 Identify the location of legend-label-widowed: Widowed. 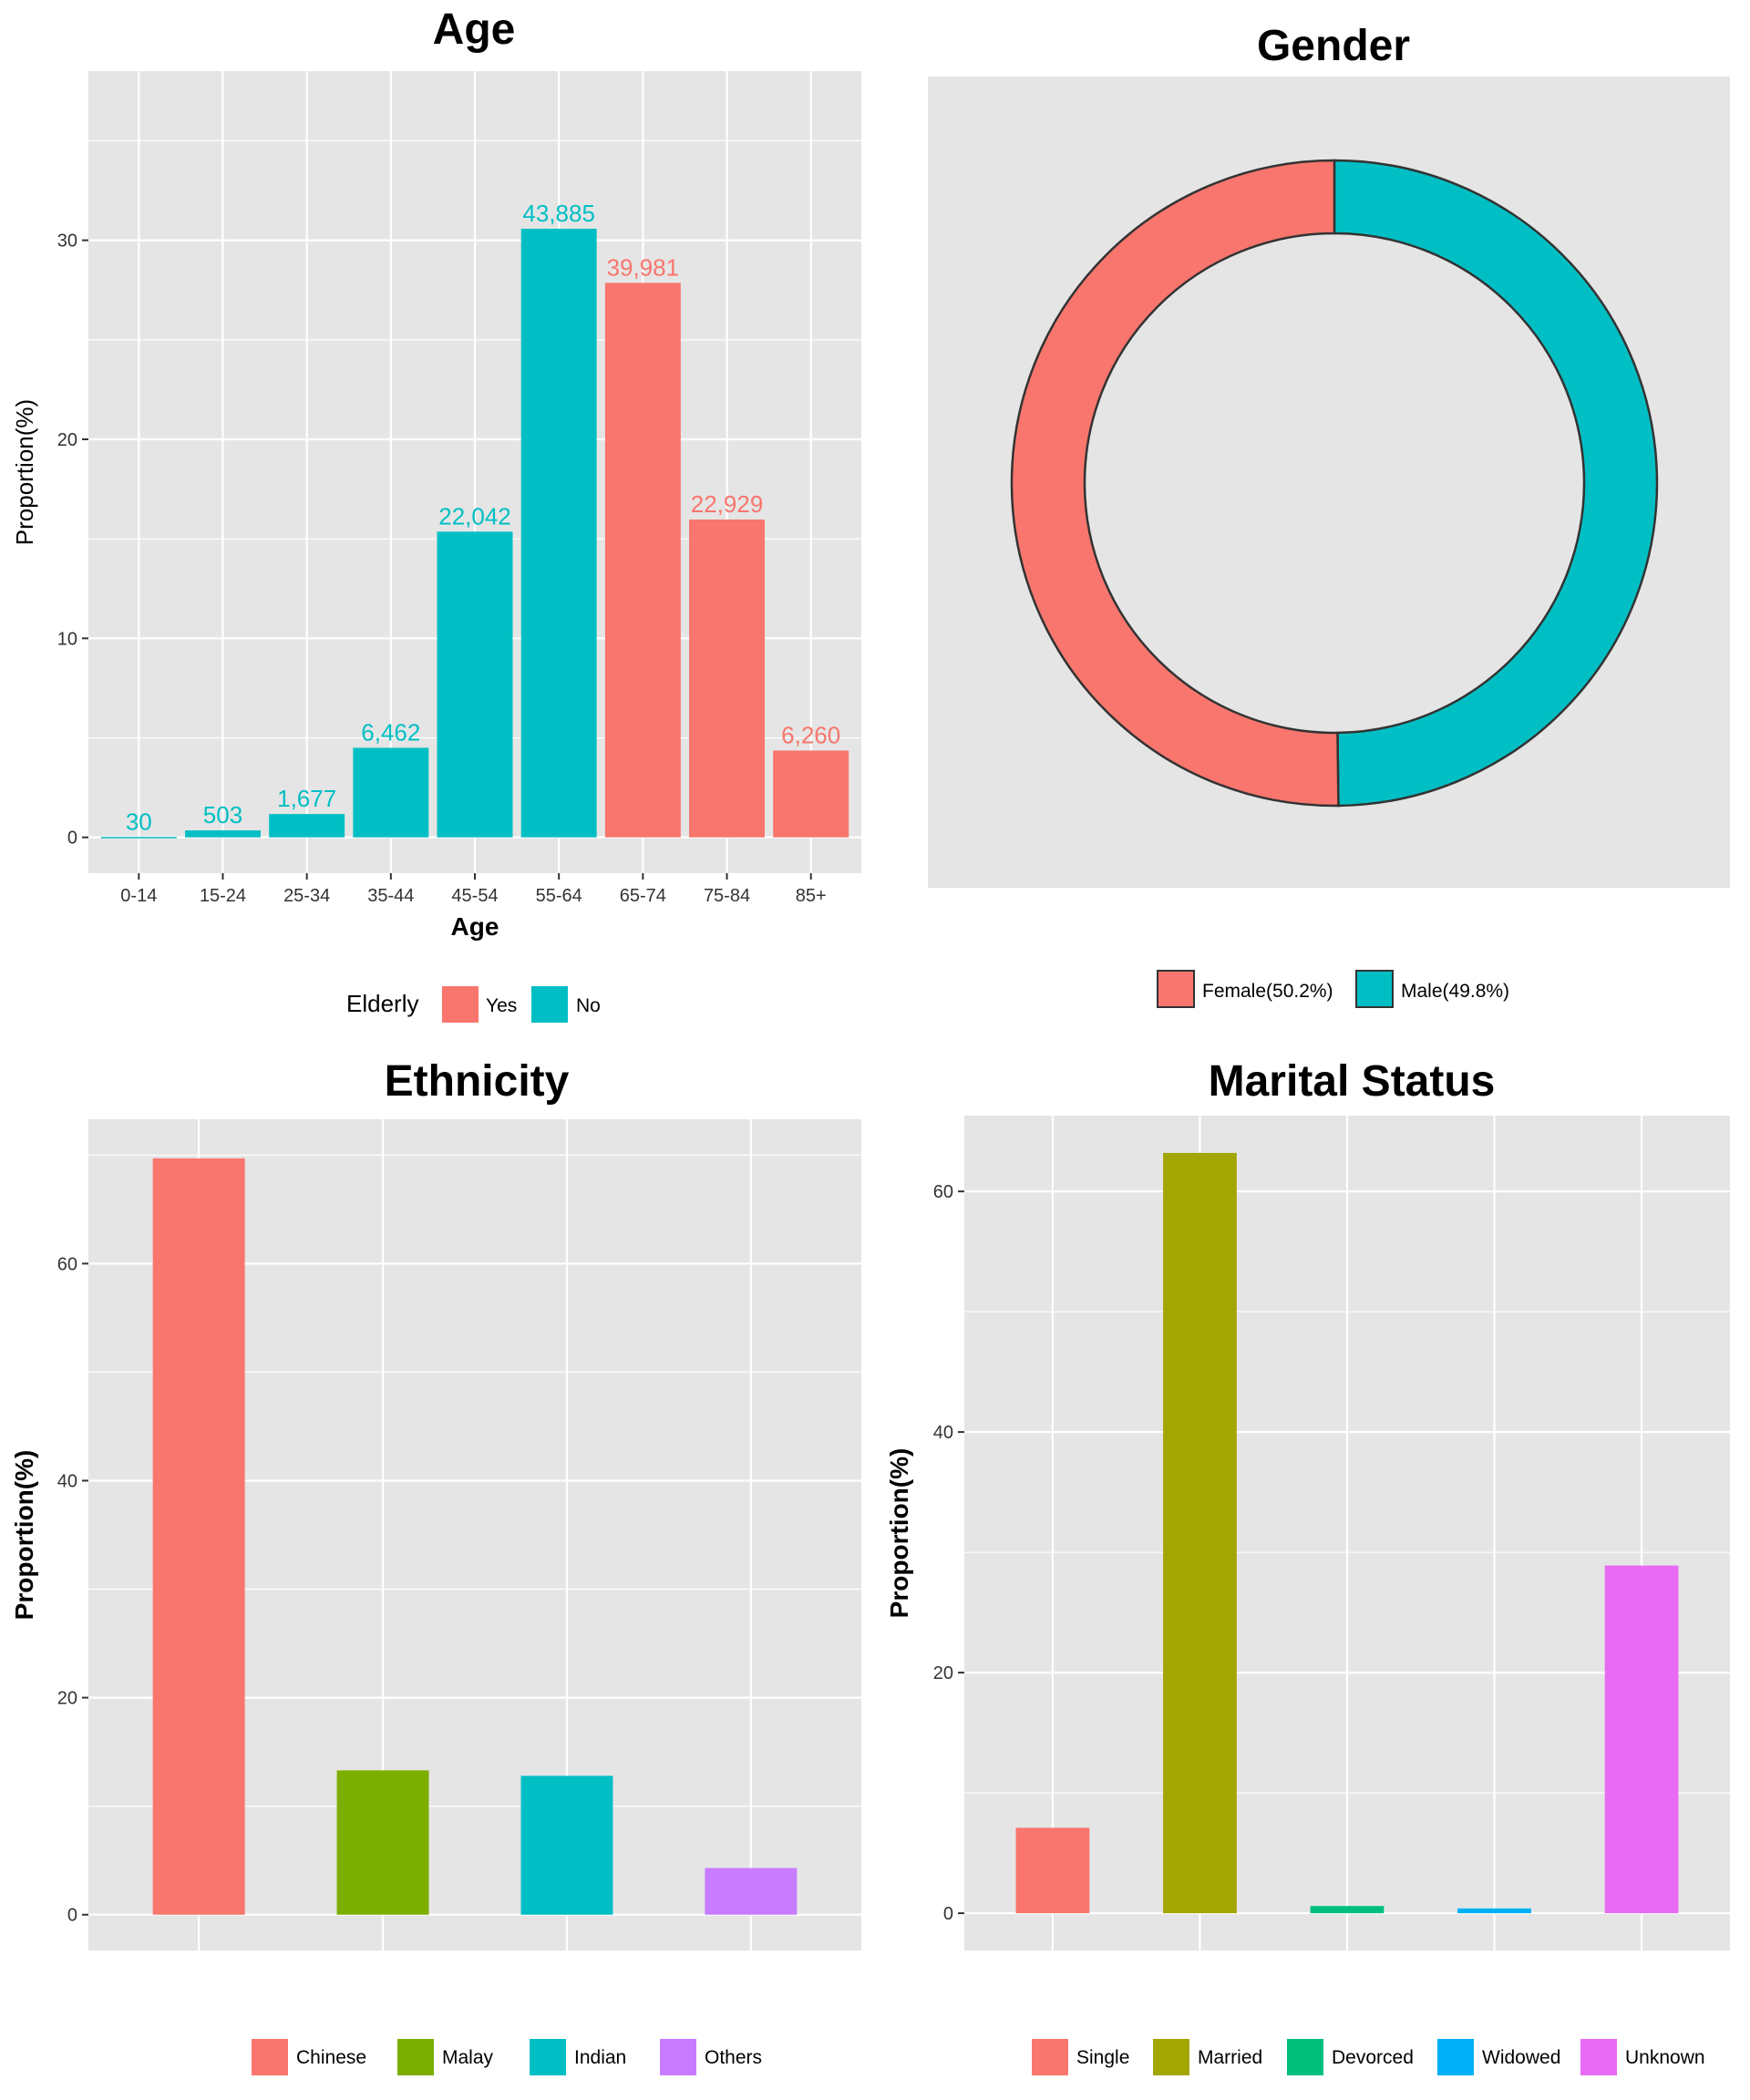
(1521, 2057).